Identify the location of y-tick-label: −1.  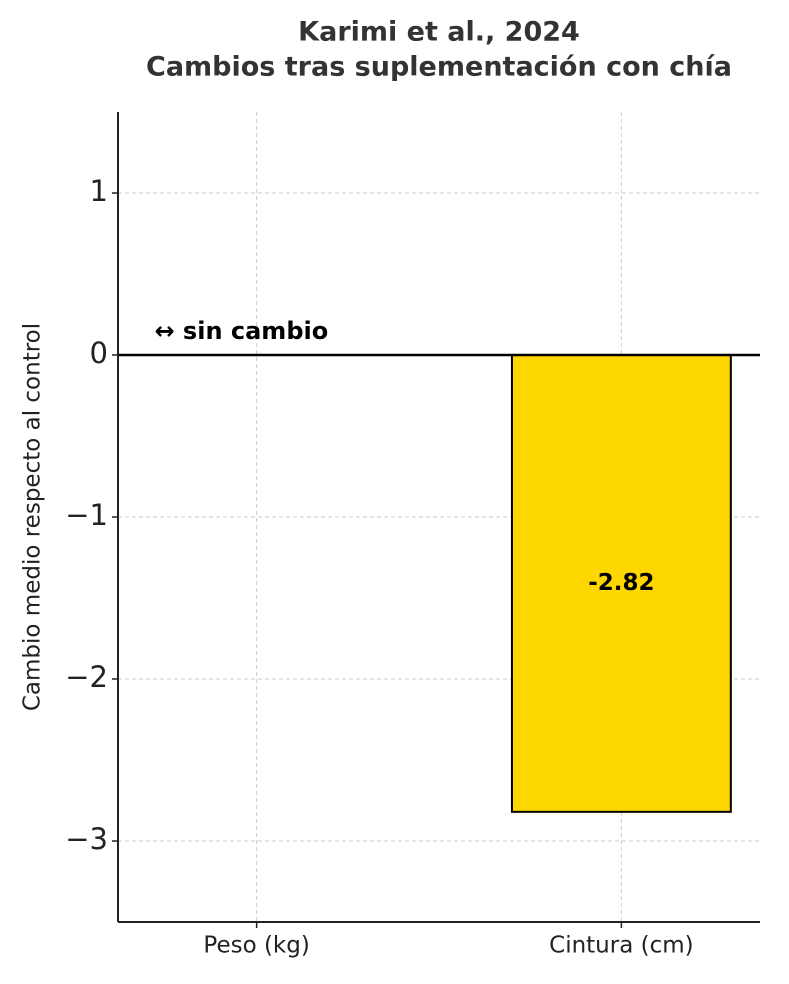
(86, 515).